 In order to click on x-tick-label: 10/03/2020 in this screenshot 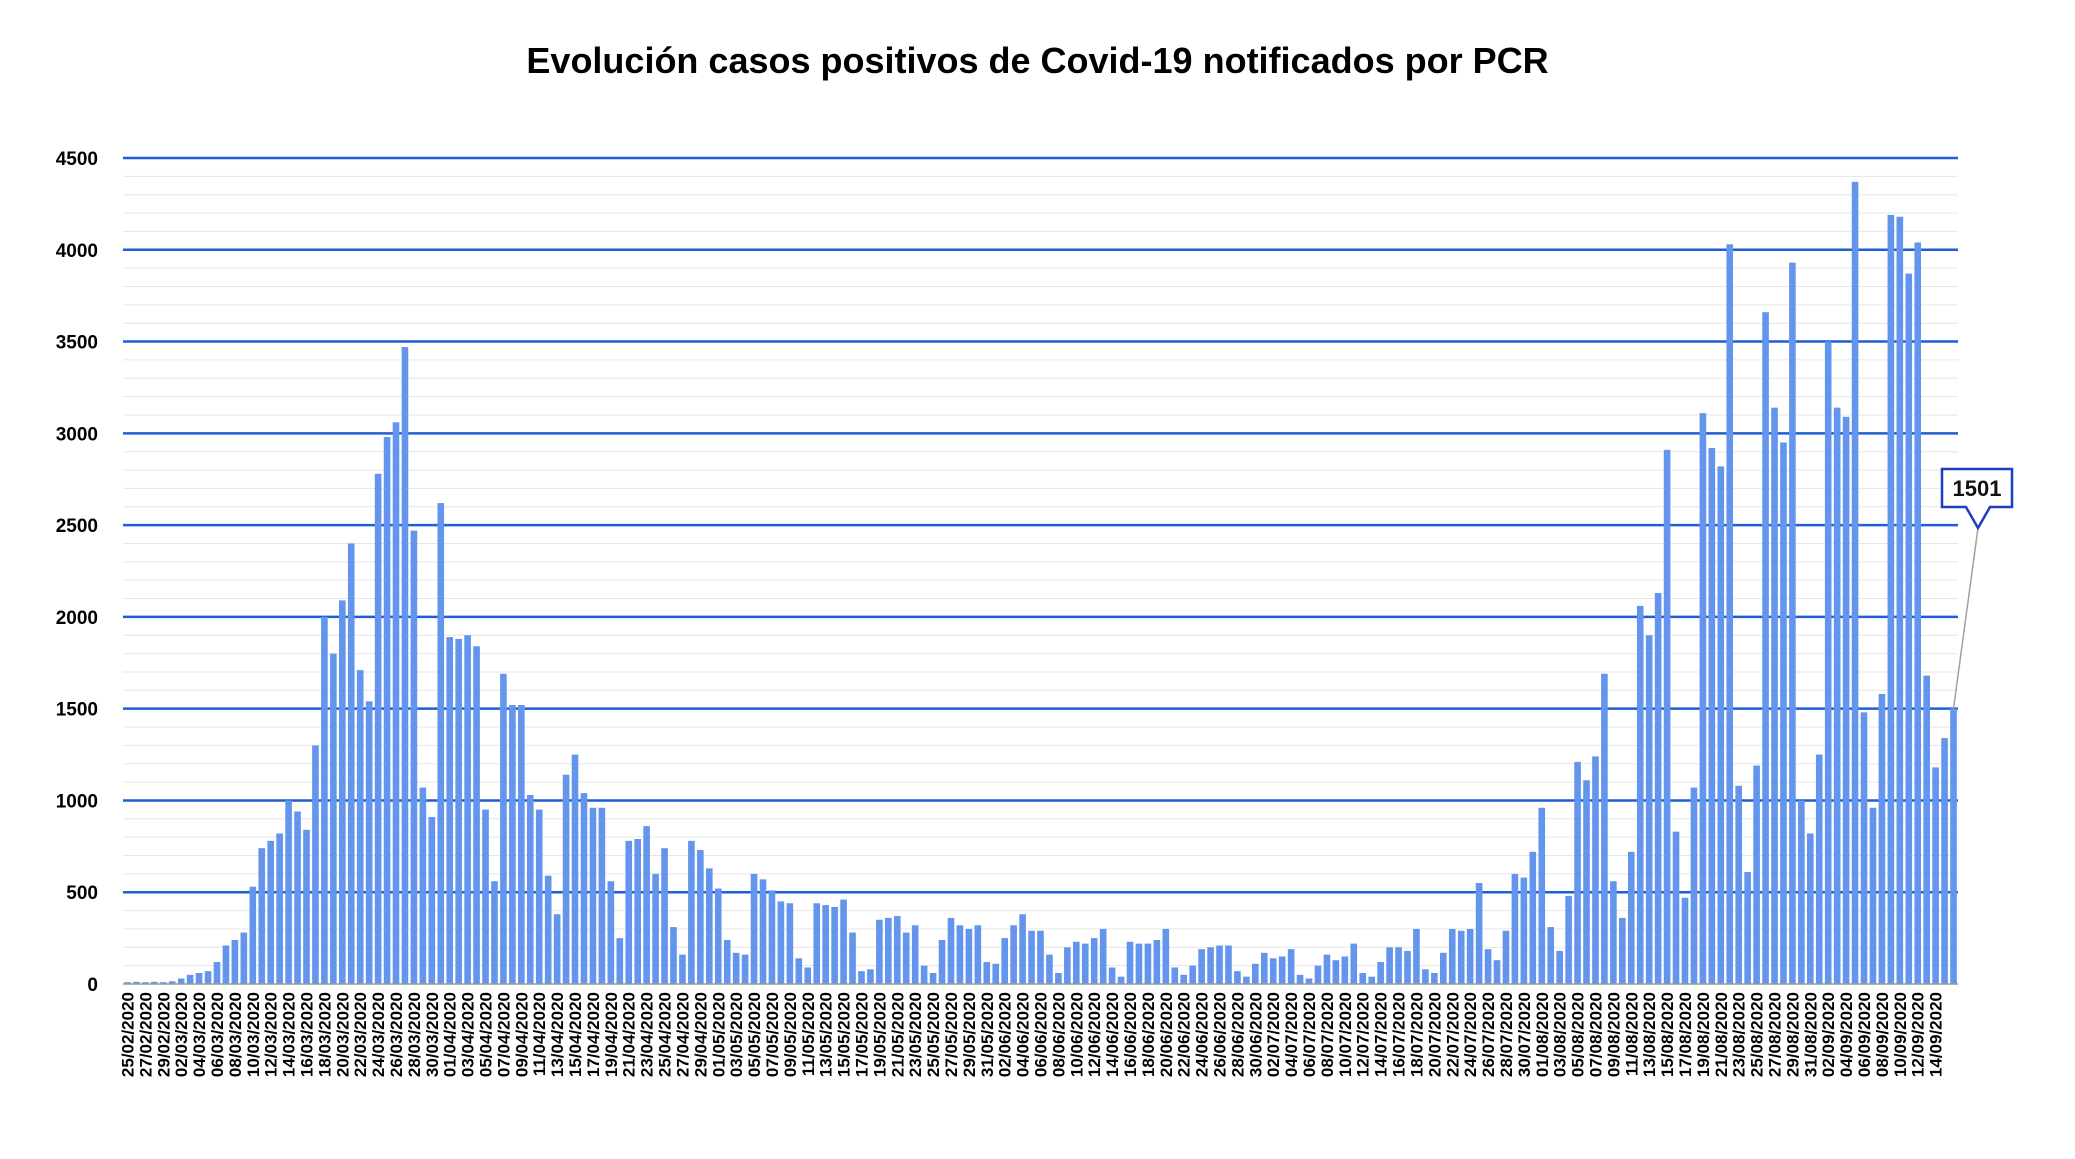, I will do `click(253, 1034)`.